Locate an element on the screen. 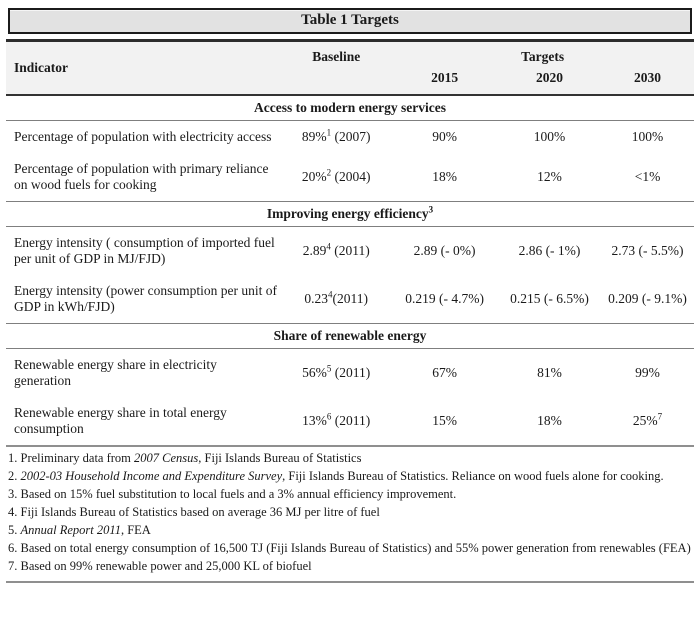  baseline-cell: 13%6 (2011) is located at coordinates (336, 422).